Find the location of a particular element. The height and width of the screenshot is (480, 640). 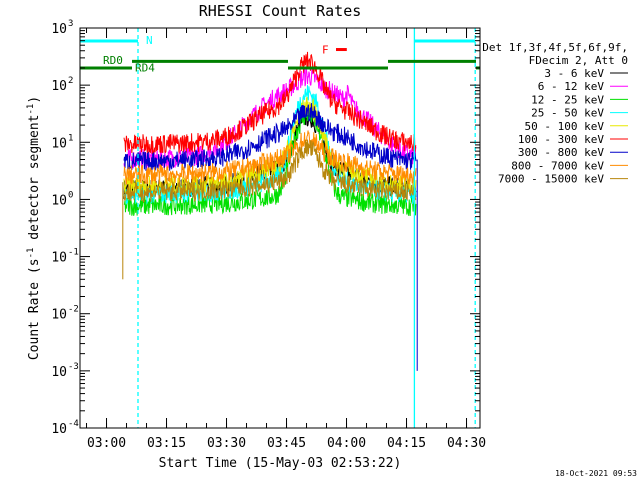

legend-label-5: 100 - 300 keV is located at coordinates (561, 139).